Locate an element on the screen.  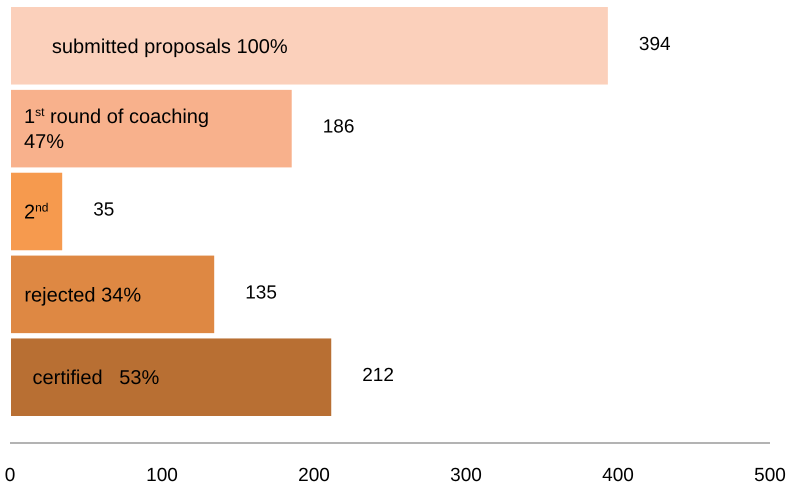
x-tick-label: 200 is located at coordinates (314, 475).